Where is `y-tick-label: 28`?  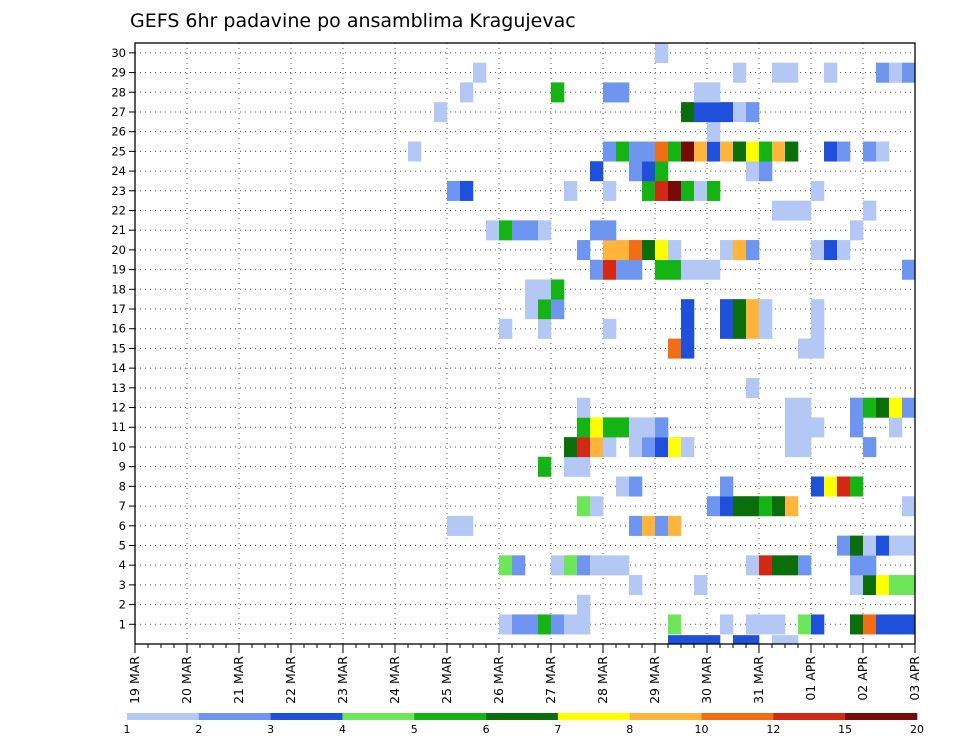 y-tick-label: 28 is located at coordinates (118, 92).